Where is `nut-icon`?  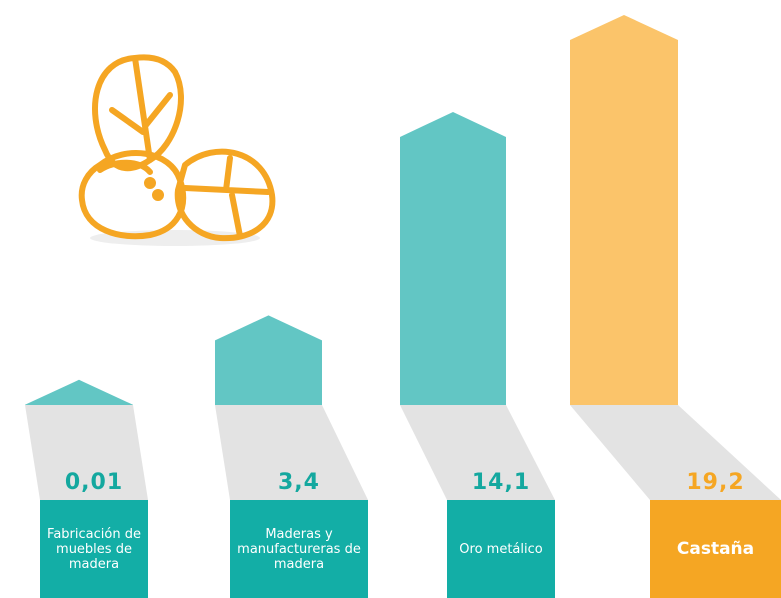
nut-icon is located at coordinates (177, 150).